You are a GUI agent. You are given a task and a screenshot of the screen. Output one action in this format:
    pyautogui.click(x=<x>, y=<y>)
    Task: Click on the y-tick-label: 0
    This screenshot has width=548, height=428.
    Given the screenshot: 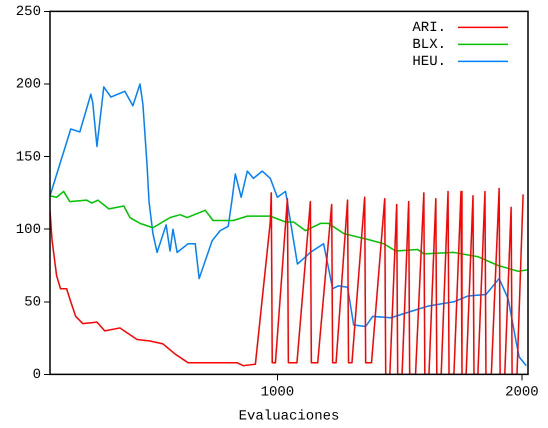 What is the action you would take?
    pyautogui.click(x=36, y=375)
    